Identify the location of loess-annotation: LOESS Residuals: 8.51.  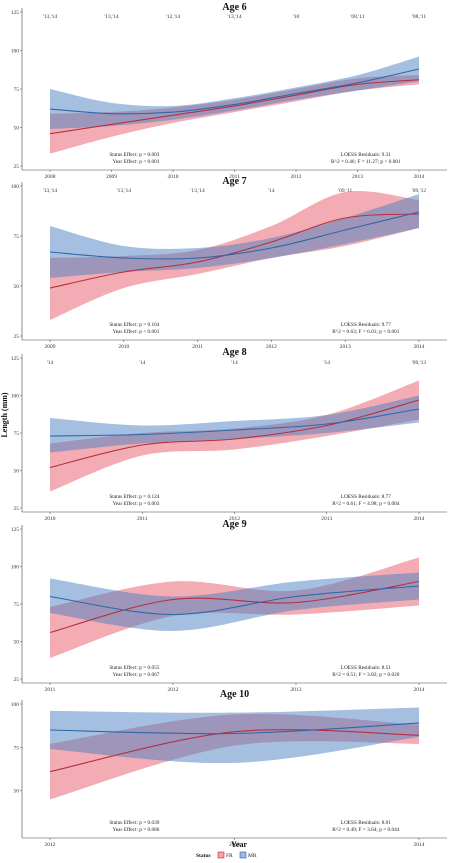
(366, 668).